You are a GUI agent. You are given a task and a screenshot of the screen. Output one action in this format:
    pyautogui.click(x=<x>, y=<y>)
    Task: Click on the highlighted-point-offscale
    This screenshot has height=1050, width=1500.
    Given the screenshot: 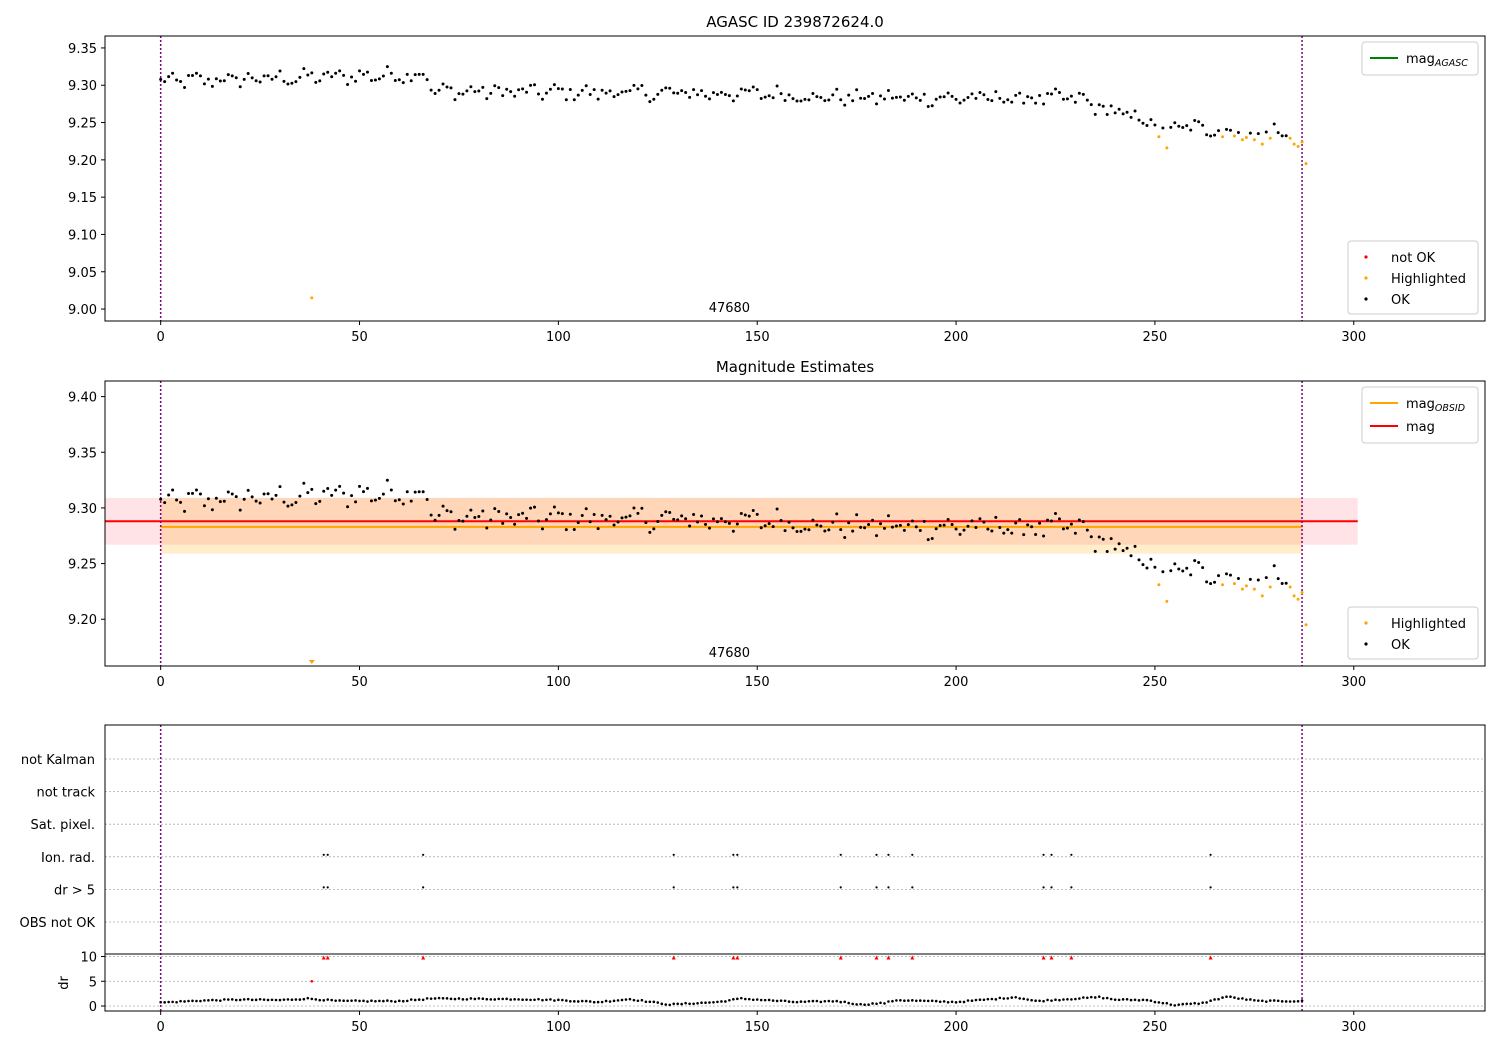 What is the action you would take?
    pyautogui.click(x=311, y=662)
    